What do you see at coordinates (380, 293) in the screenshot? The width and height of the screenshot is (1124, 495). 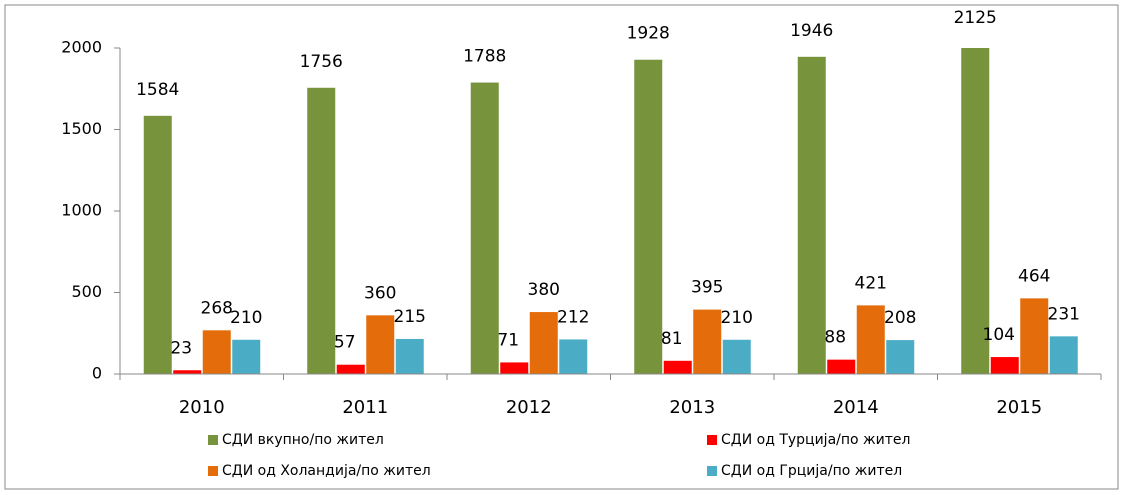 I see `data-label: 360` at bounding box center [380, 293].